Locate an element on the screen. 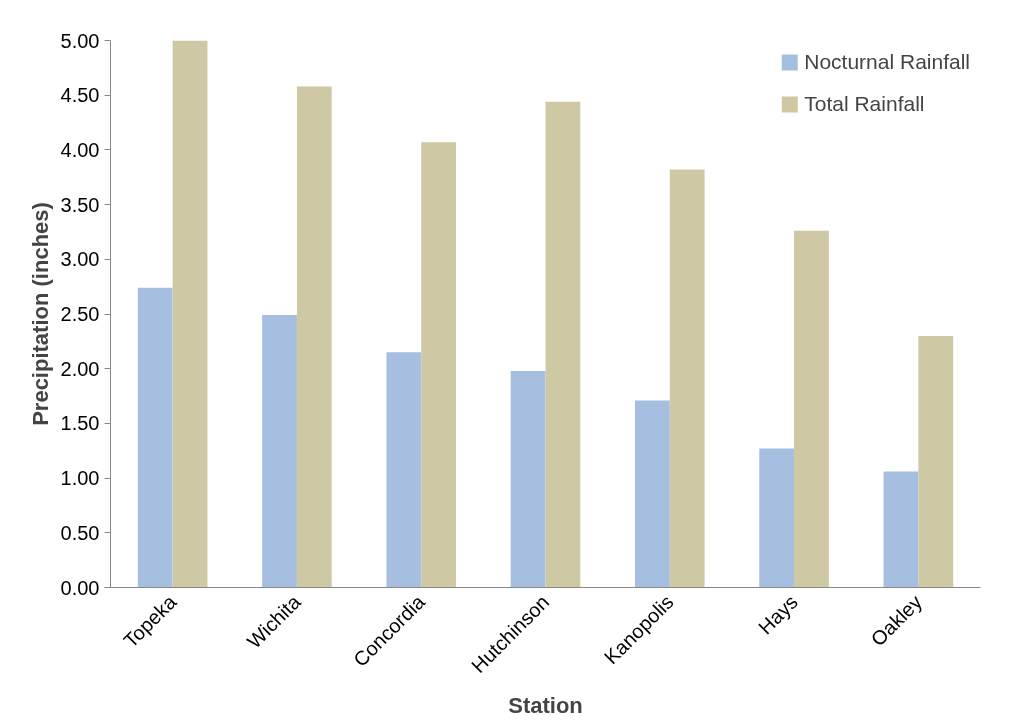 This screenshot has height=724, width=1024. y-tick-label: 1.50 is located at coordinates (80, 423).